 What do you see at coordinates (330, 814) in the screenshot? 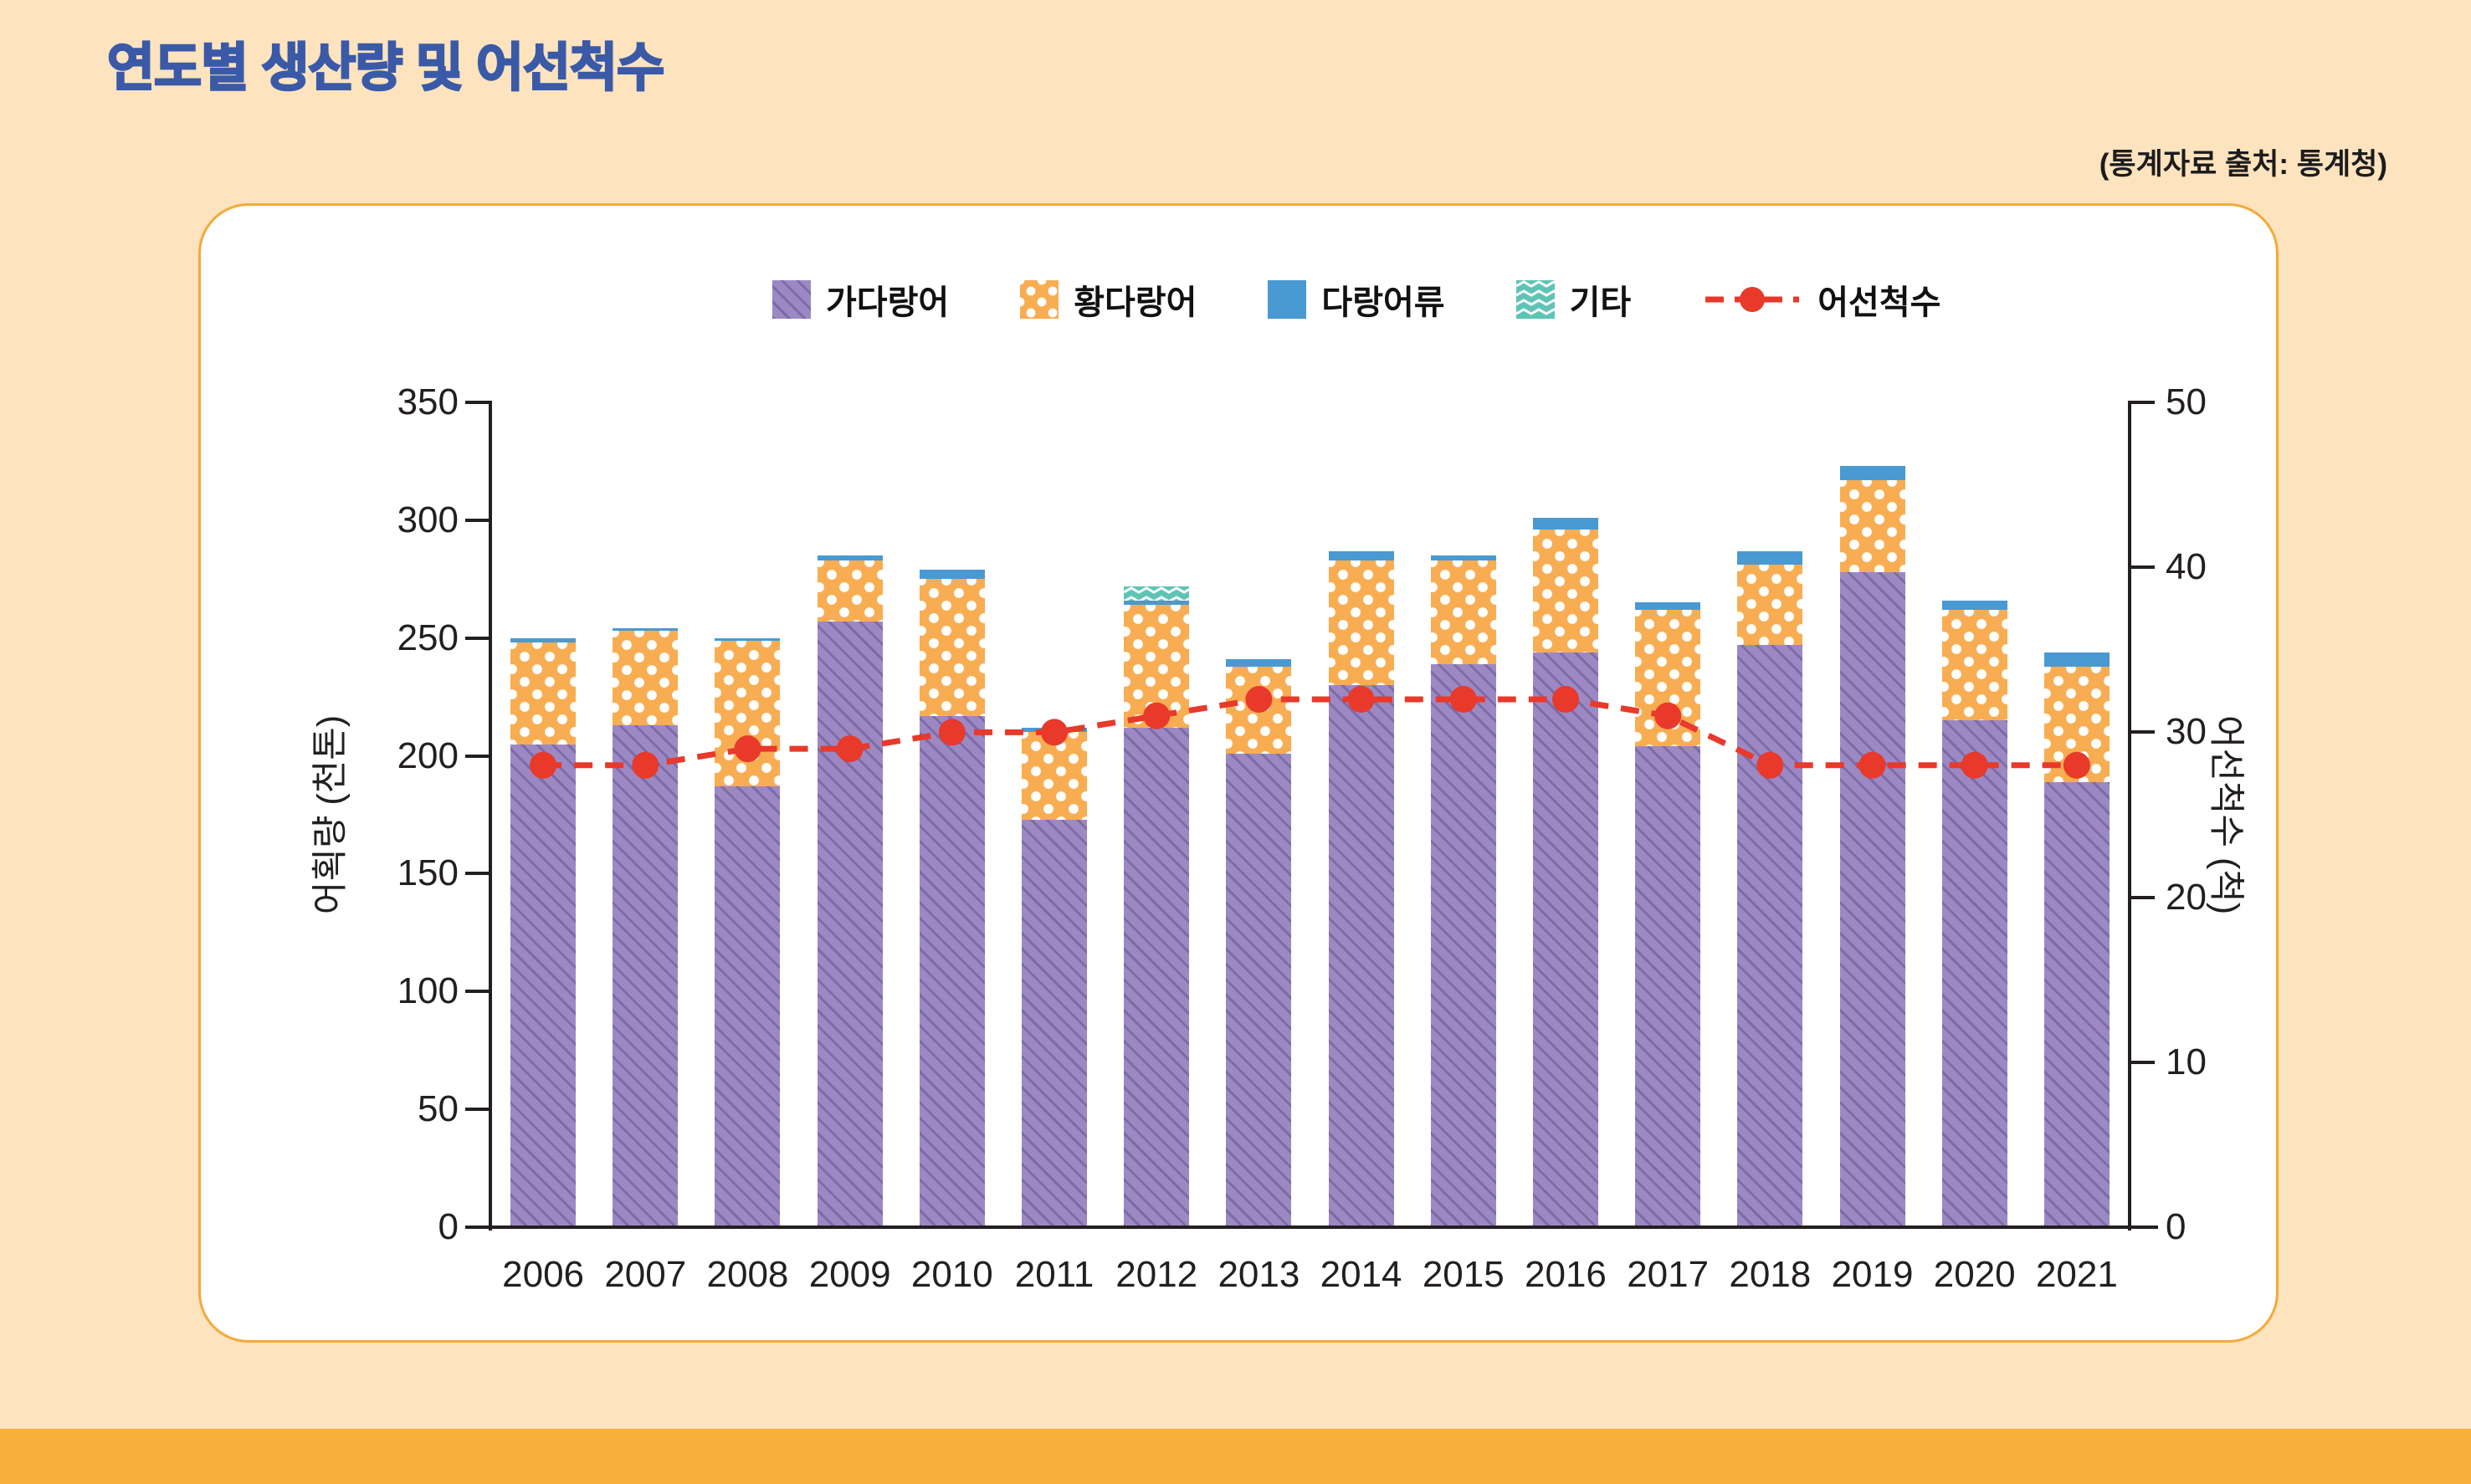
I see `left-axis-title: 어획량 (천톤)` at bounding box center [330, 814].